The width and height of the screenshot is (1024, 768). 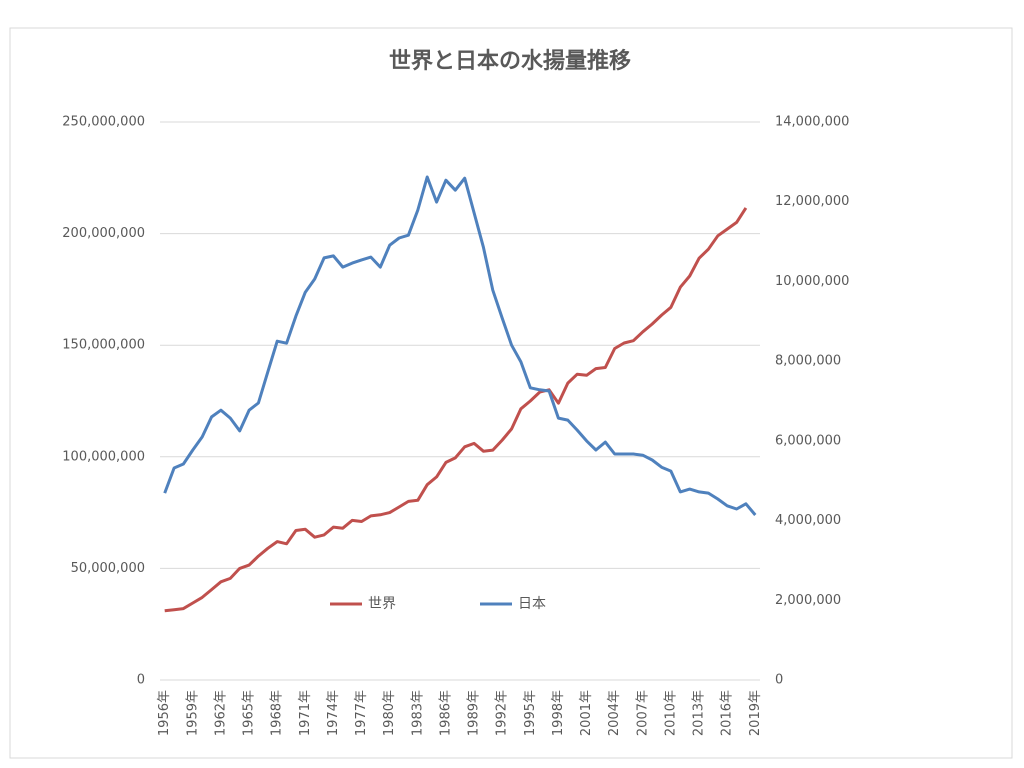 I want to click on y2-tick-label: 0, so click(x=779, y=680).